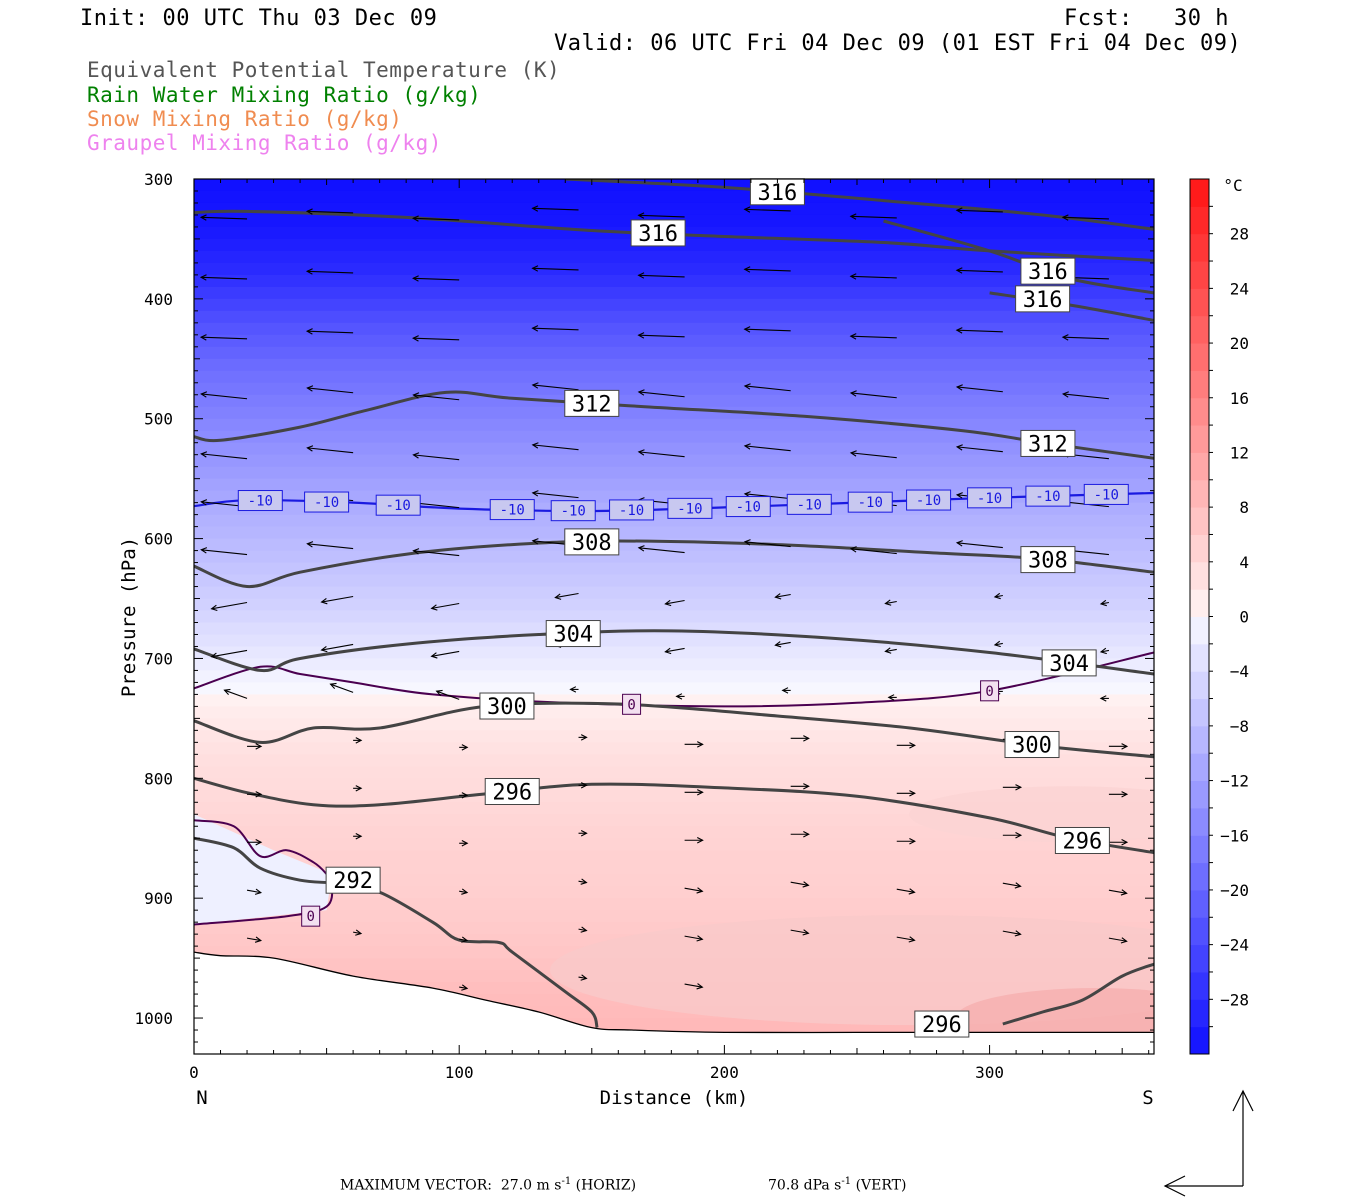 The image size is (1350, 1200). I want to click on theta-e-label-text: 300, so click(1032, 746).